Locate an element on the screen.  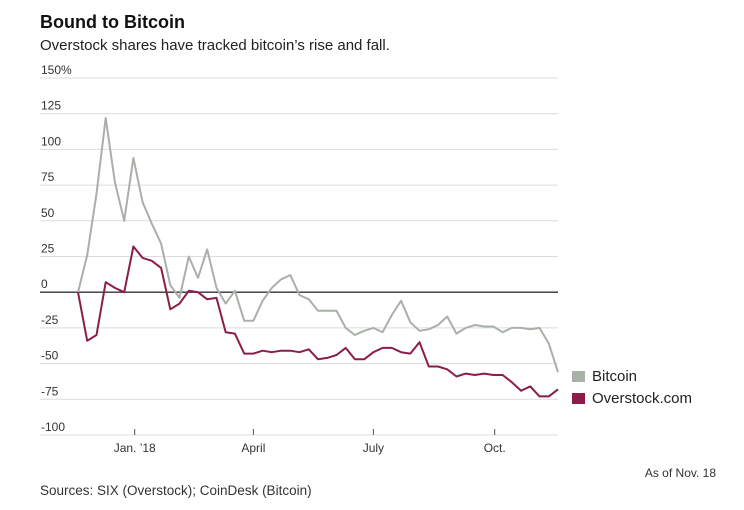
legend-swatch-overstock-com is located at coordinates (578, 398).